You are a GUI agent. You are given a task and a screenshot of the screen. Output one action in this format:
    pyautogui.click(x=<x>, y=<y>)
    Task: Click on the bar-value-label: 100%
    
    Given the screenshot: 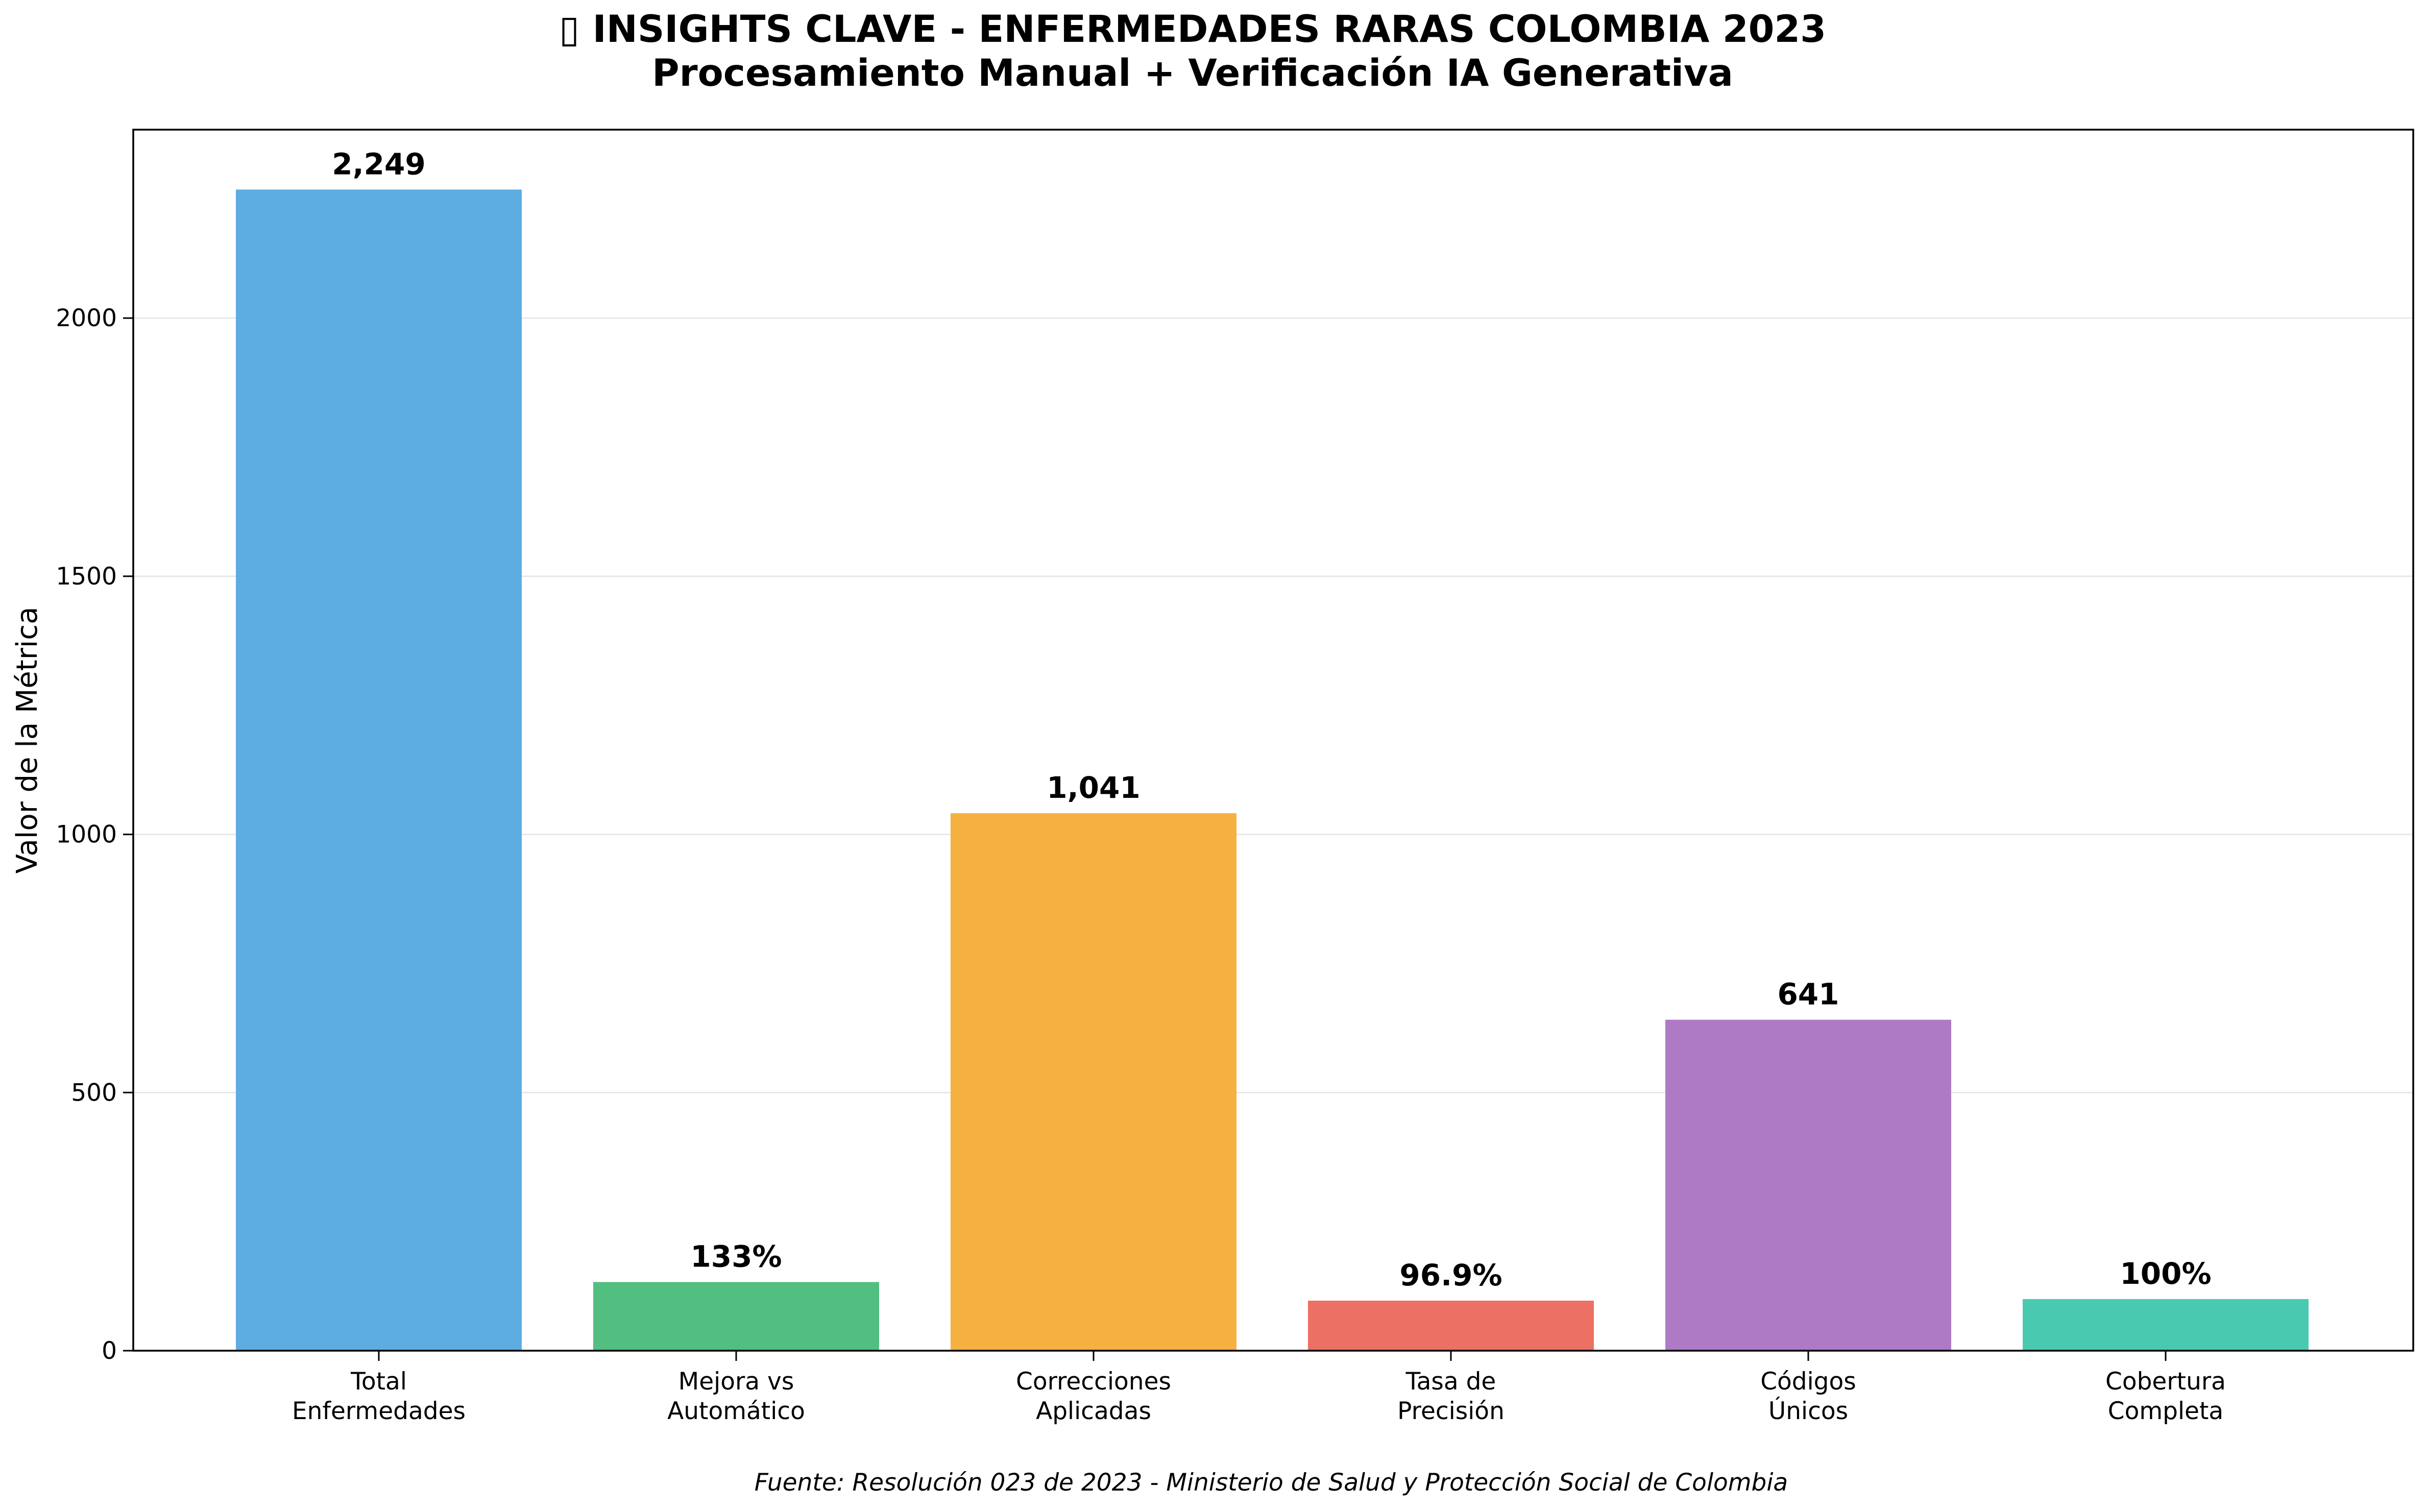 What is the action you would take?
    pyautogui.click(x=2165, y=1274)
    